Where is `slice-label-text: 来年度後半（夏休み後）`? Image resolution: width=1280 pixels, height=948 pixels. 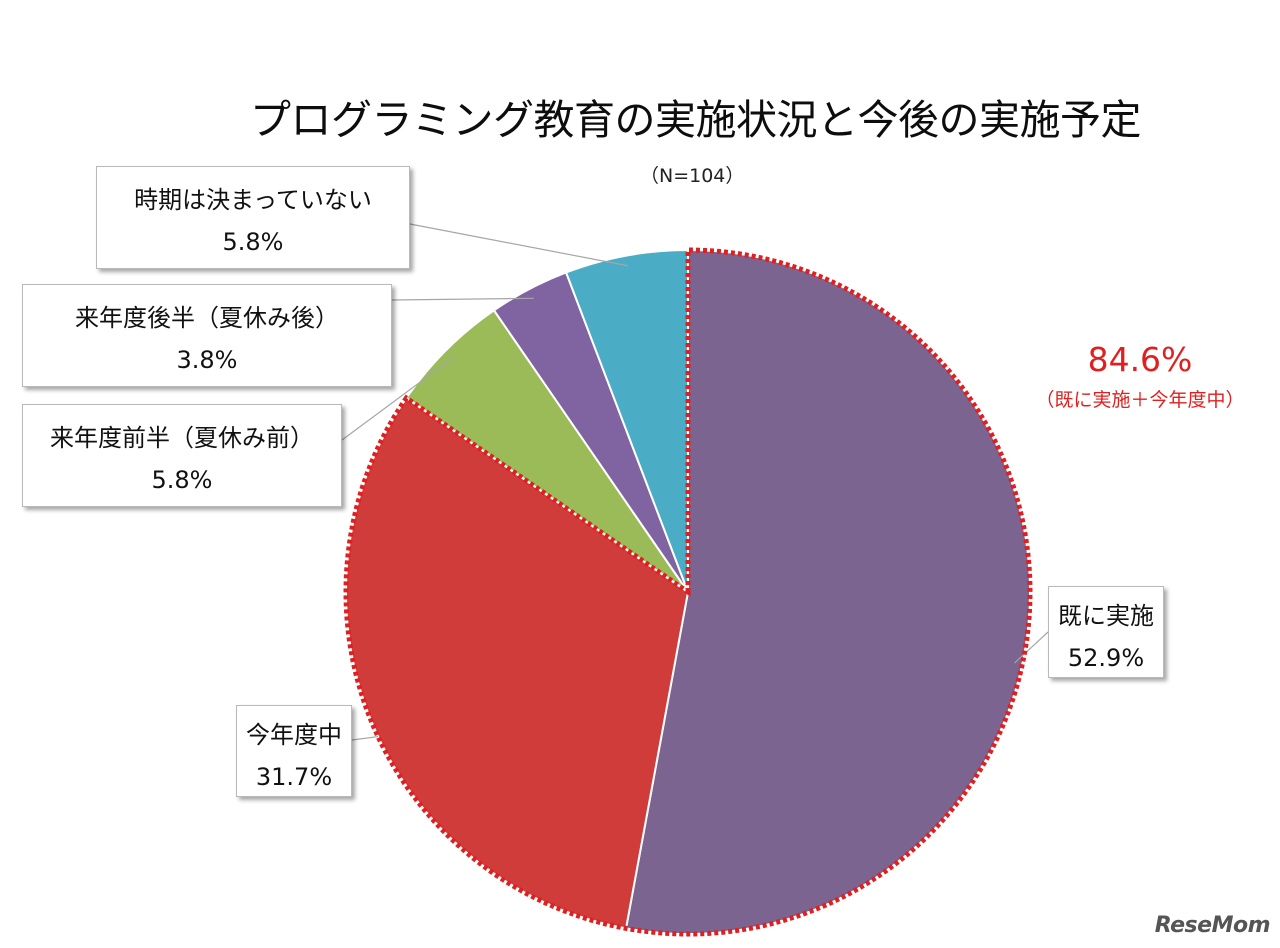 slice-label-text: 来年度後半（夏休み後） is located at coordinates (207, 318).